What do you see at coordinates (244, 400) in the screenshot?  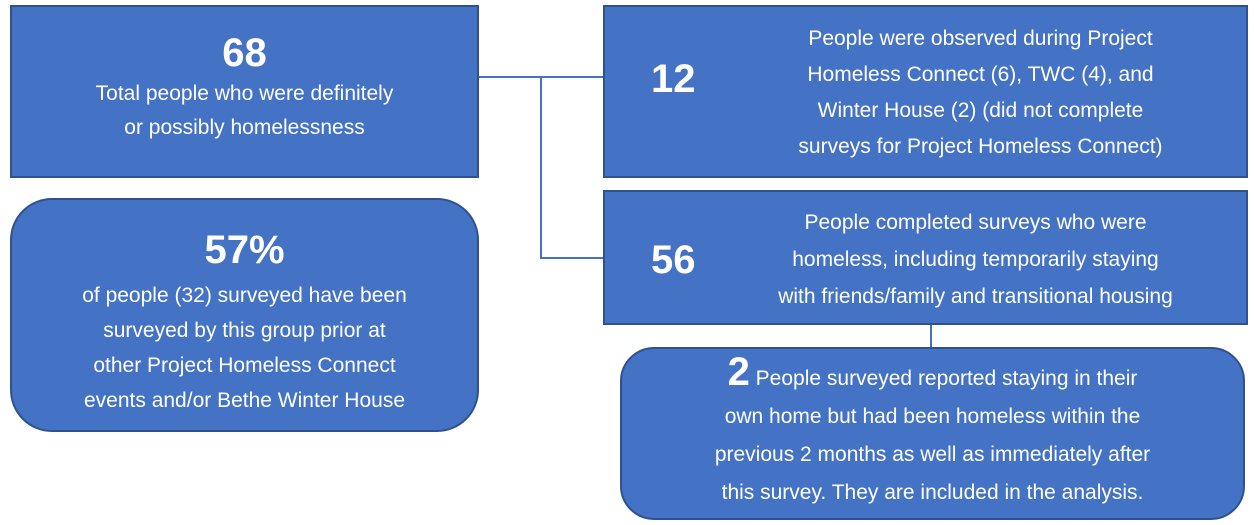 I see `node-text: events and/or Bethe Winter House` at bounding box center [244, 400].